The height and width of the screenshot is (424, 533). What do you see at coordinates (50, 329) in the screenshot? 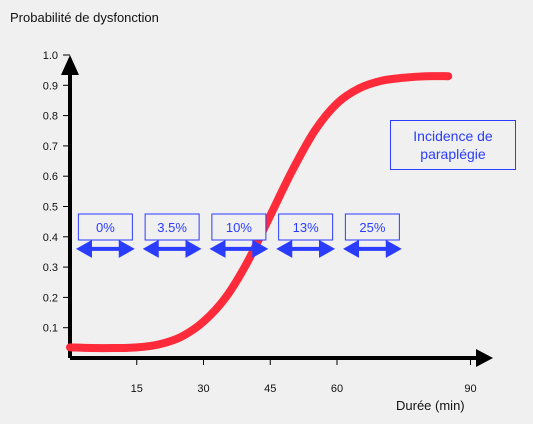
I see `y-tick-label: 0.1` at bounding box center [50, 329].